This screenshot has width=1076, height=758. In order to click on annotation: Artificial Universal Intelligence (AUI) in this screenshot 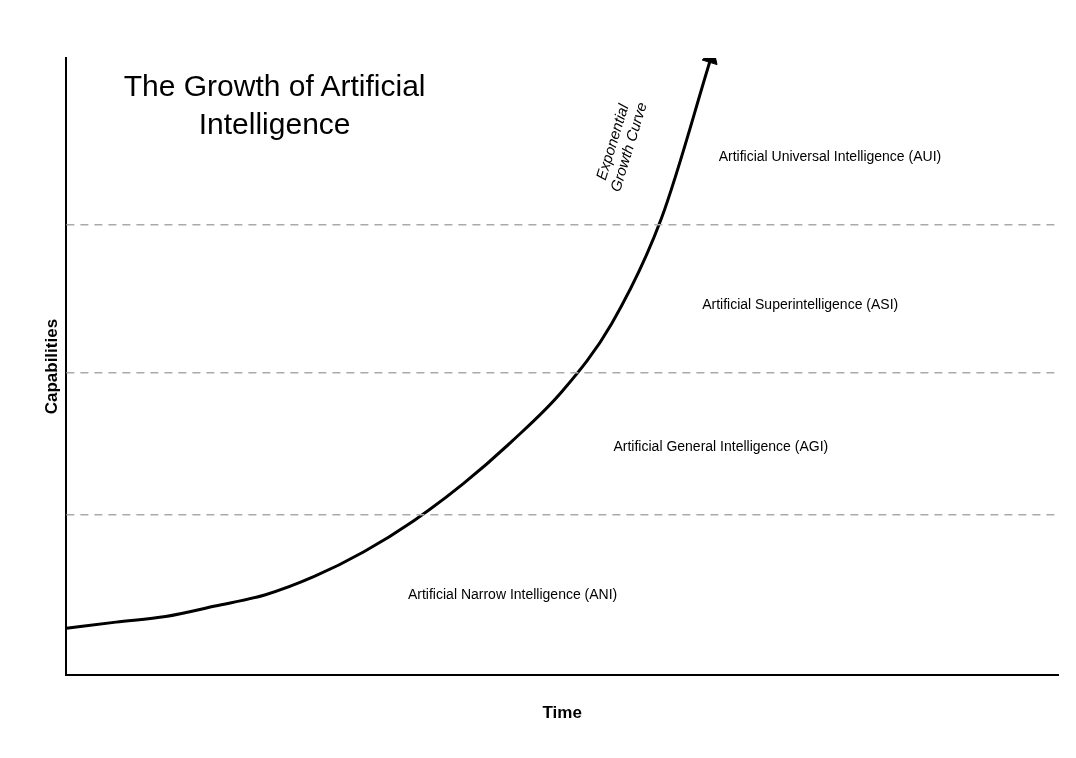, I will do `click(830, 155)`.